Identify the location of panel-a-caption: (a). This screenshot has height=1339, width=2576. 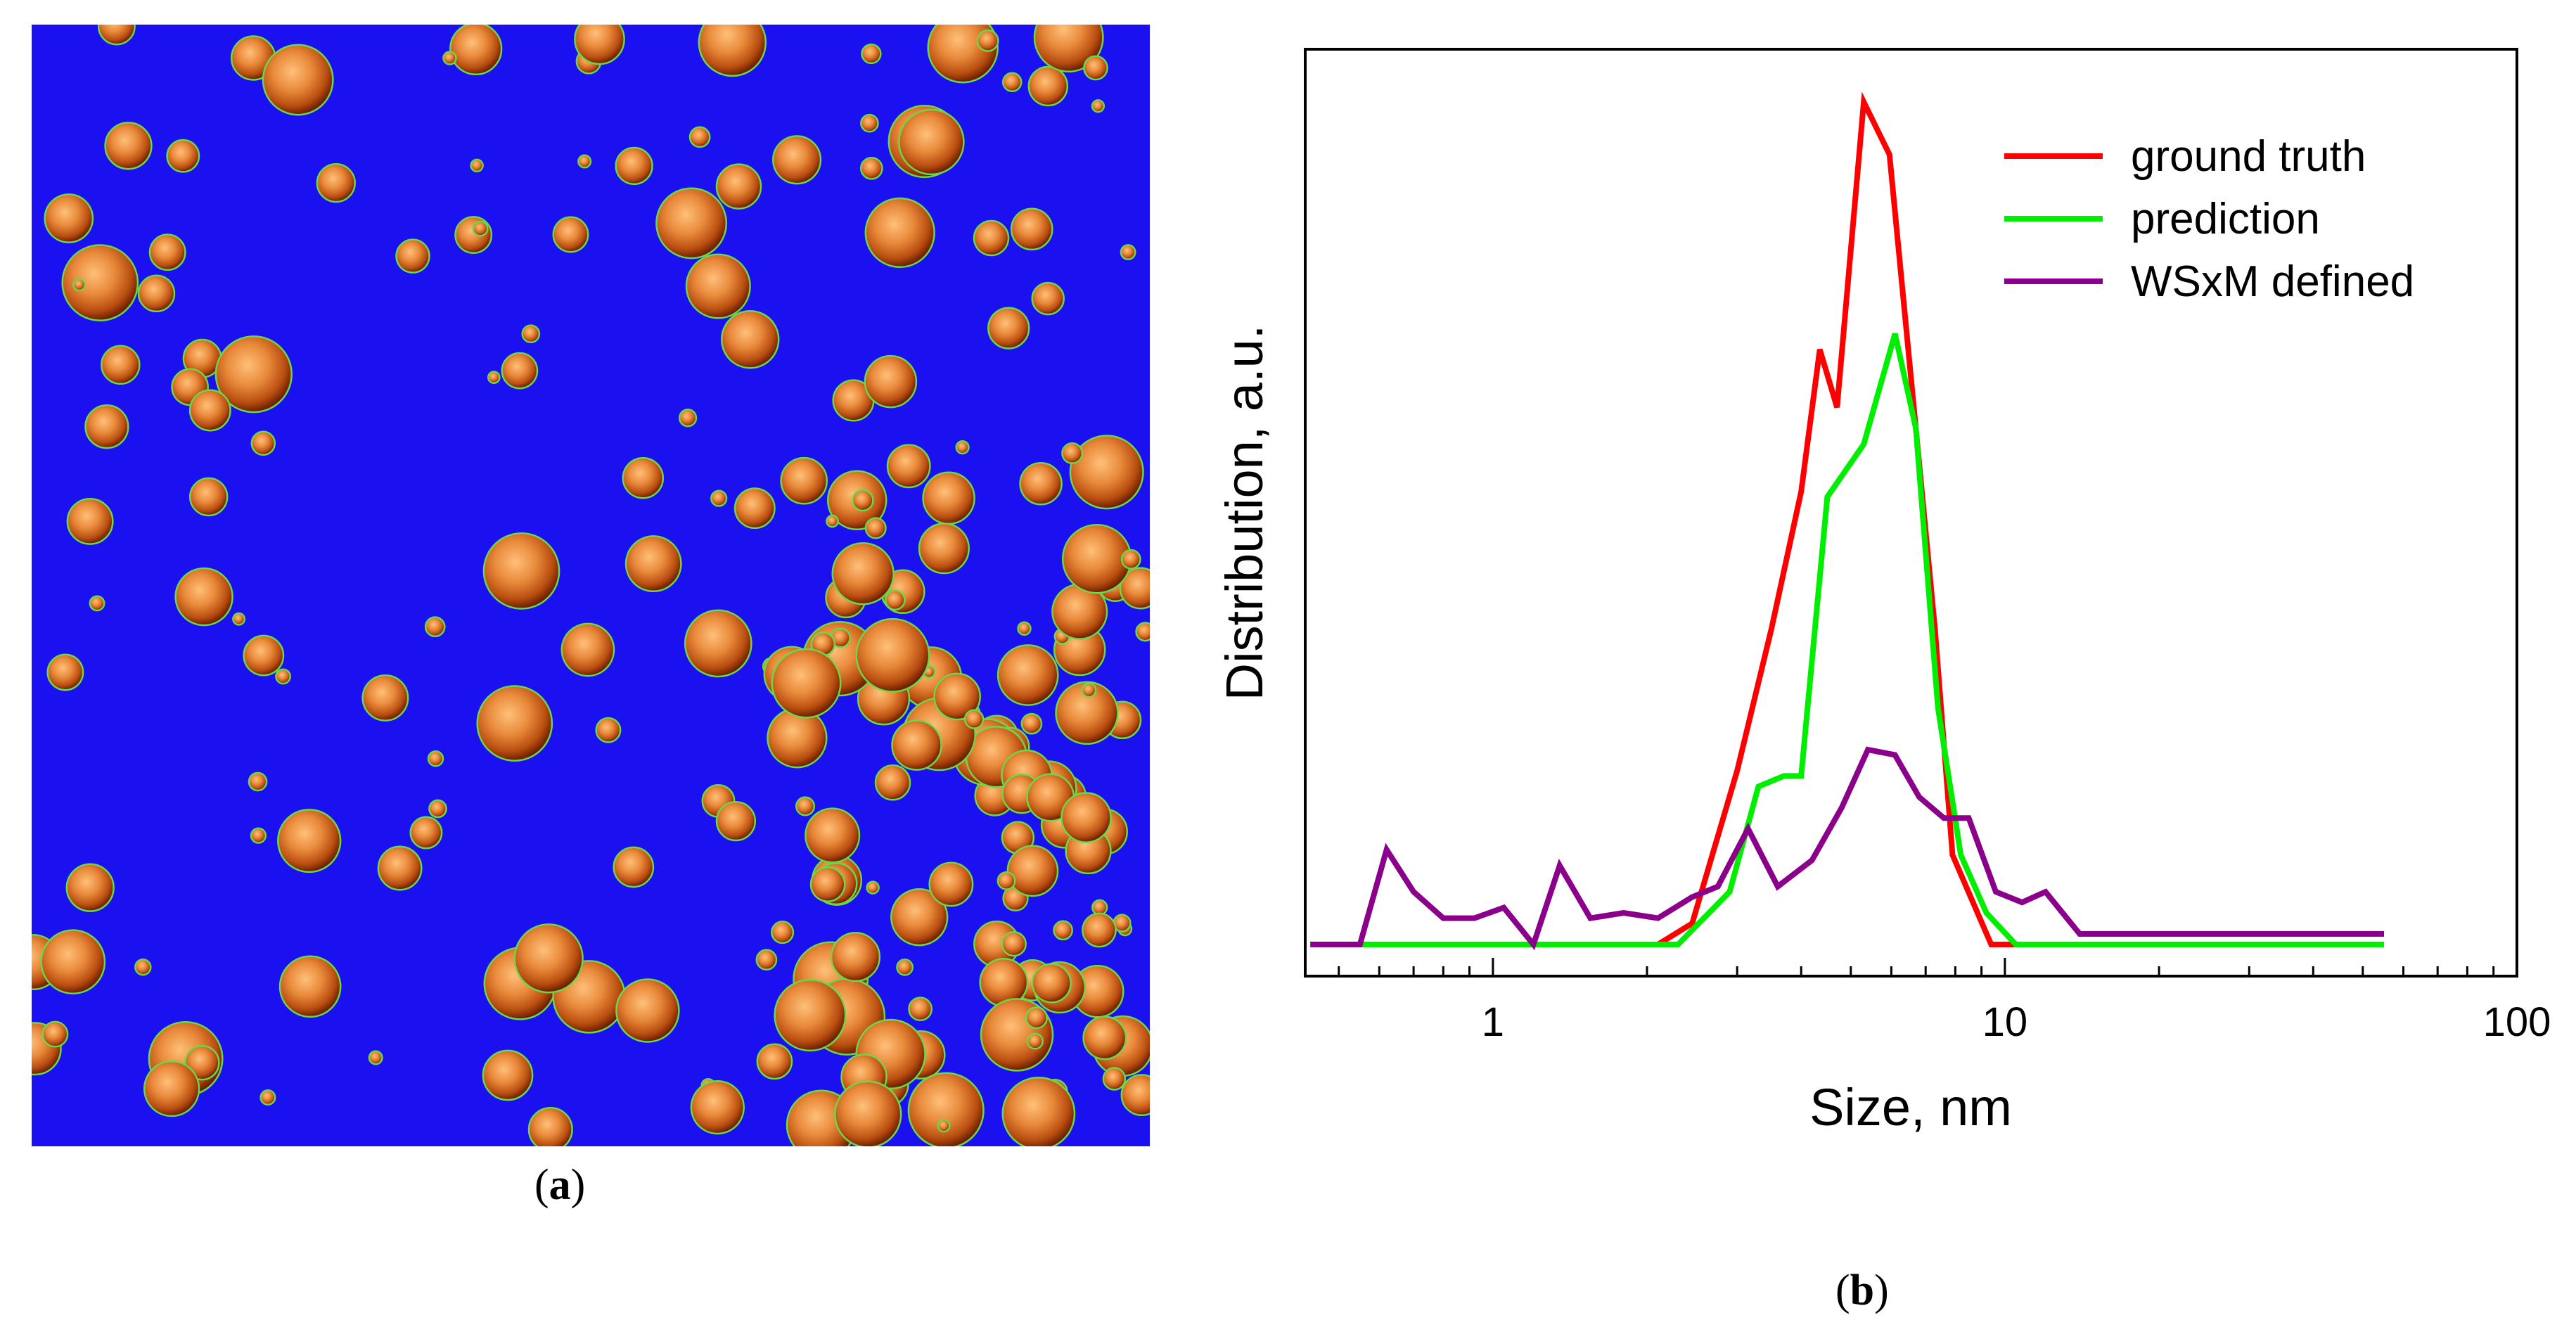
(560, 1185).